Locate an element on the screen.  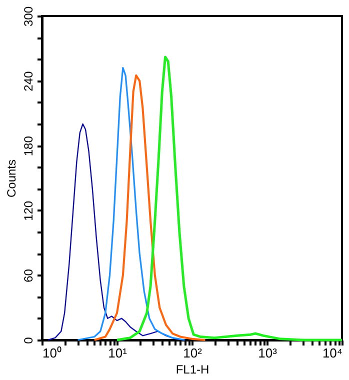
x-tick-label: 10³ is located at coordinates (268, 353).